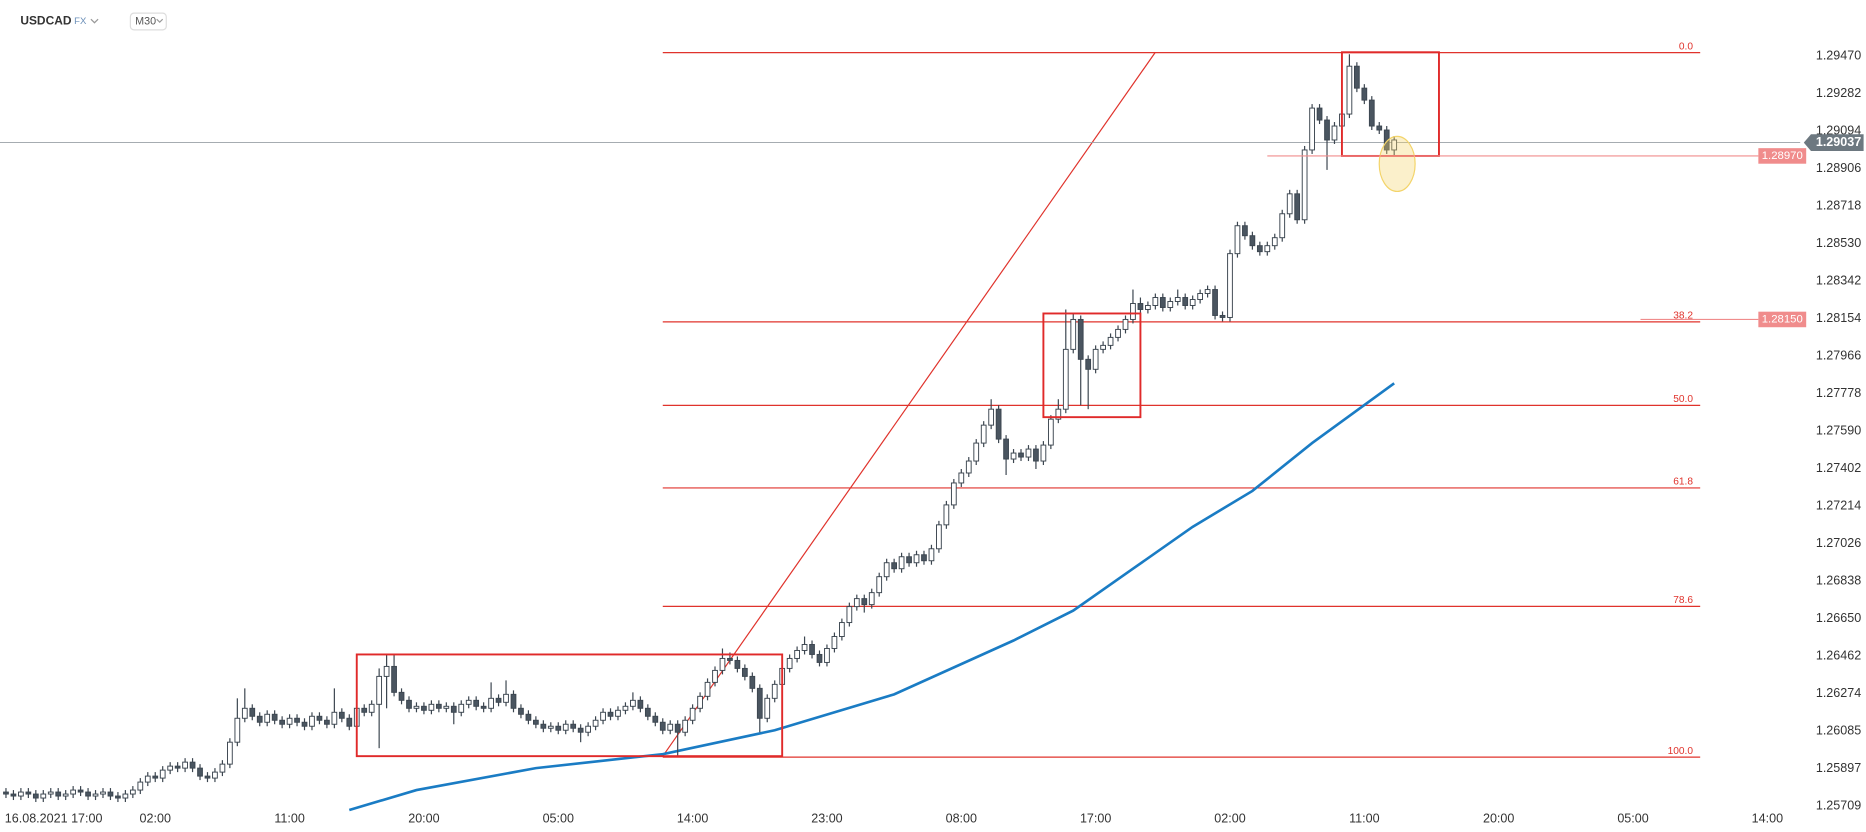 This screenshot has height=832, width=1866. Describe the element at coordinates (1838, 505) in the screenshot. I see `y-tick-label: 1.27214` at that location.